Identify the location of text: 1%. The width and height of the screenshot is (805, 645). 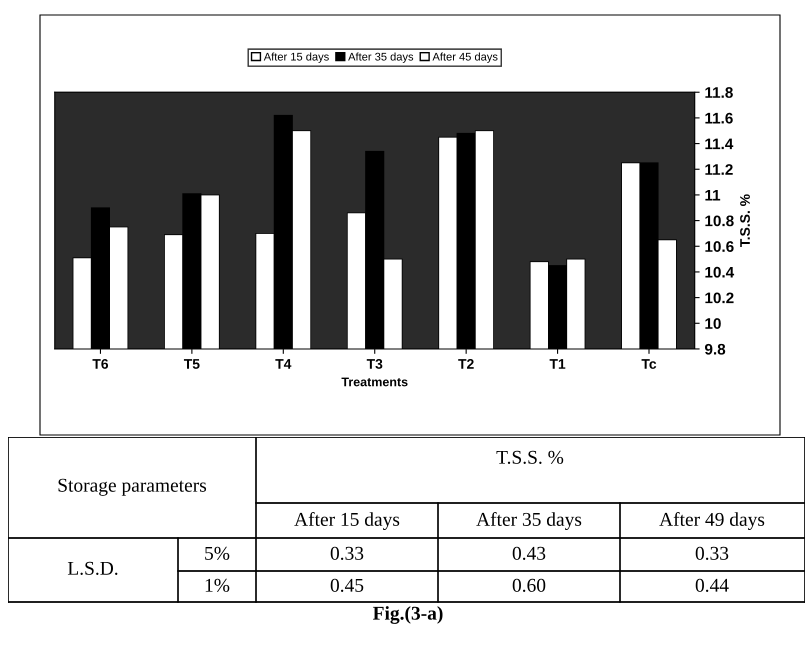
(218, 585).